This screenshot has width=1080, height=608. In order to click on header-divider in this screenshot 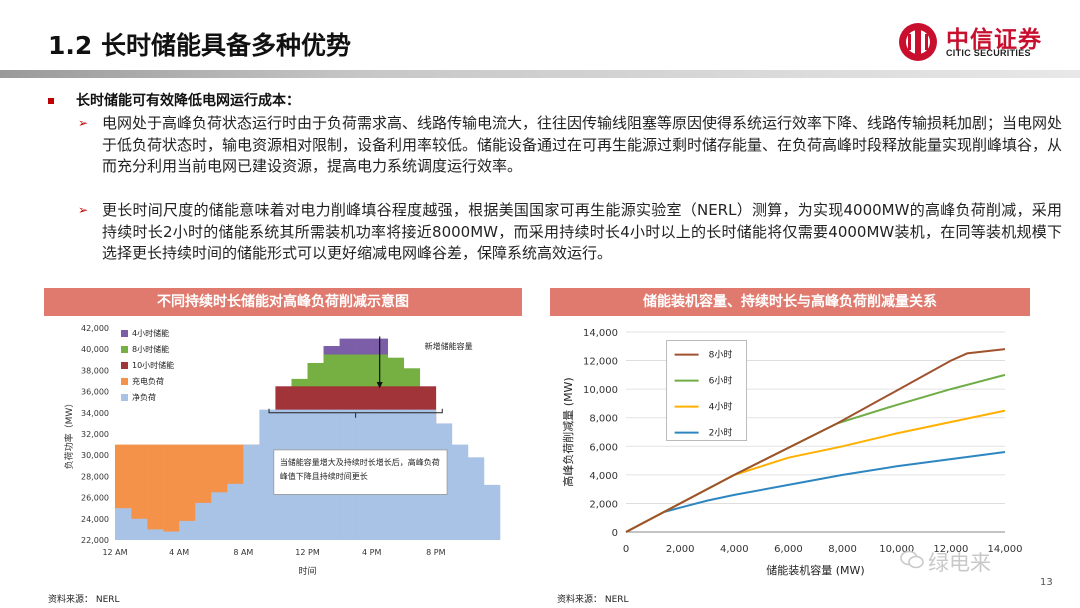, I will do `click(540, 74)`.